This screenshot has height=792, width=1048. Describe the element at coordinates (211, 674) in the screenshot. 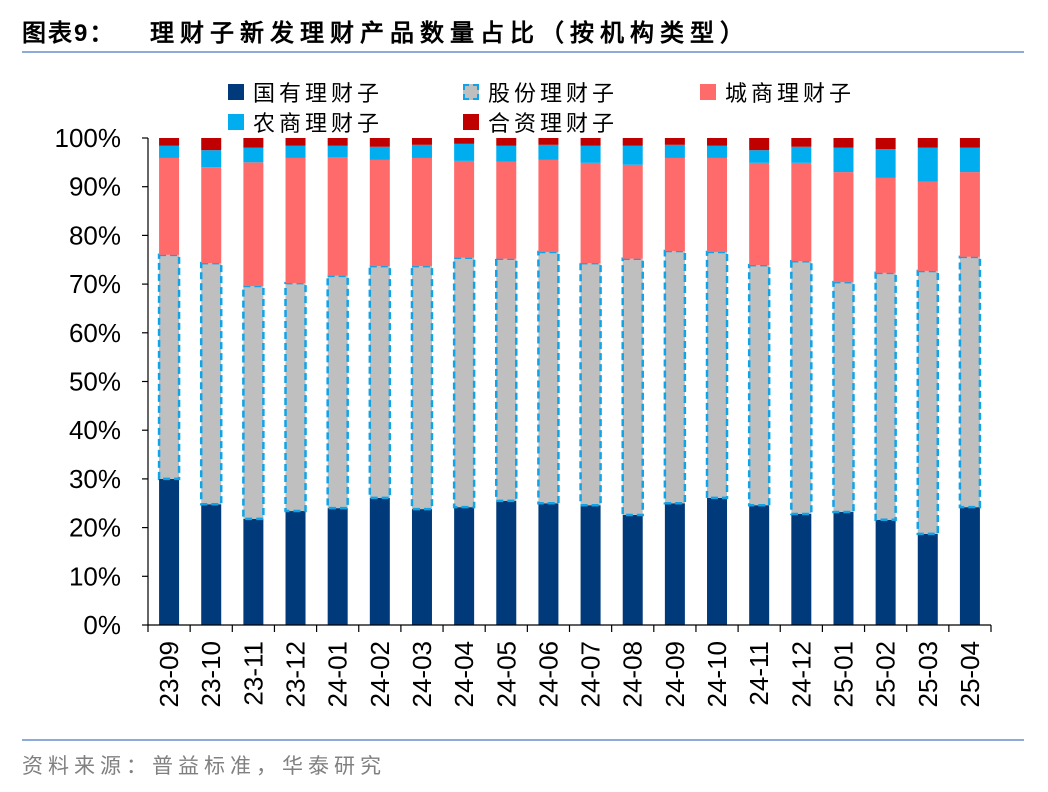

I see `x-tick-label: 23-10` at that location.